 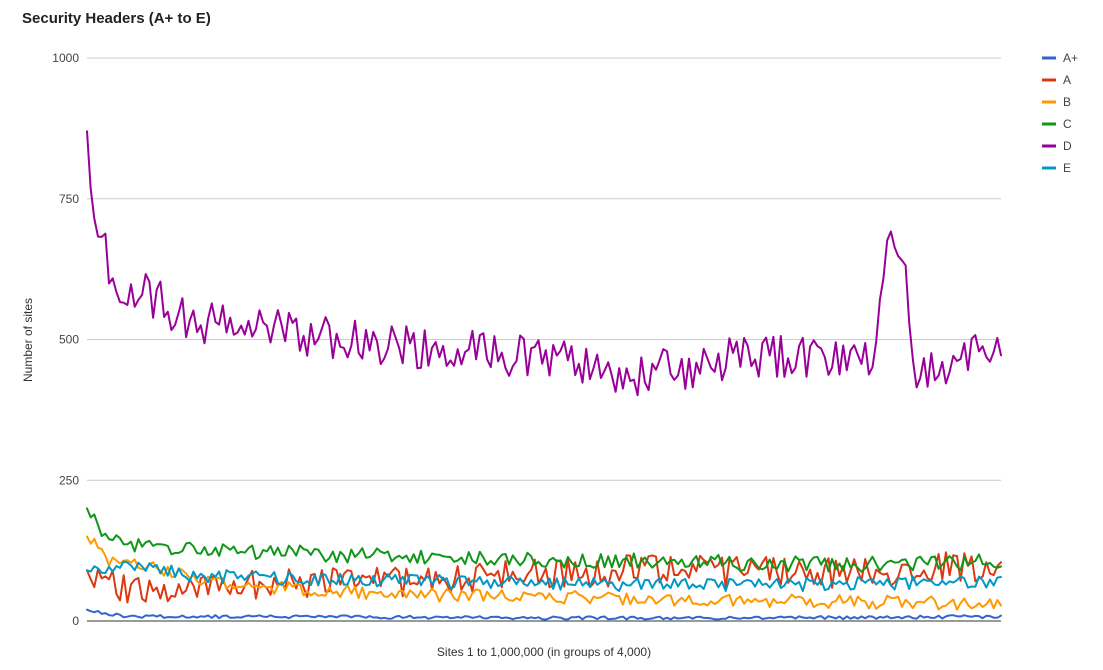 I want to click on legend-item: E, so click(x=1056, y=168).